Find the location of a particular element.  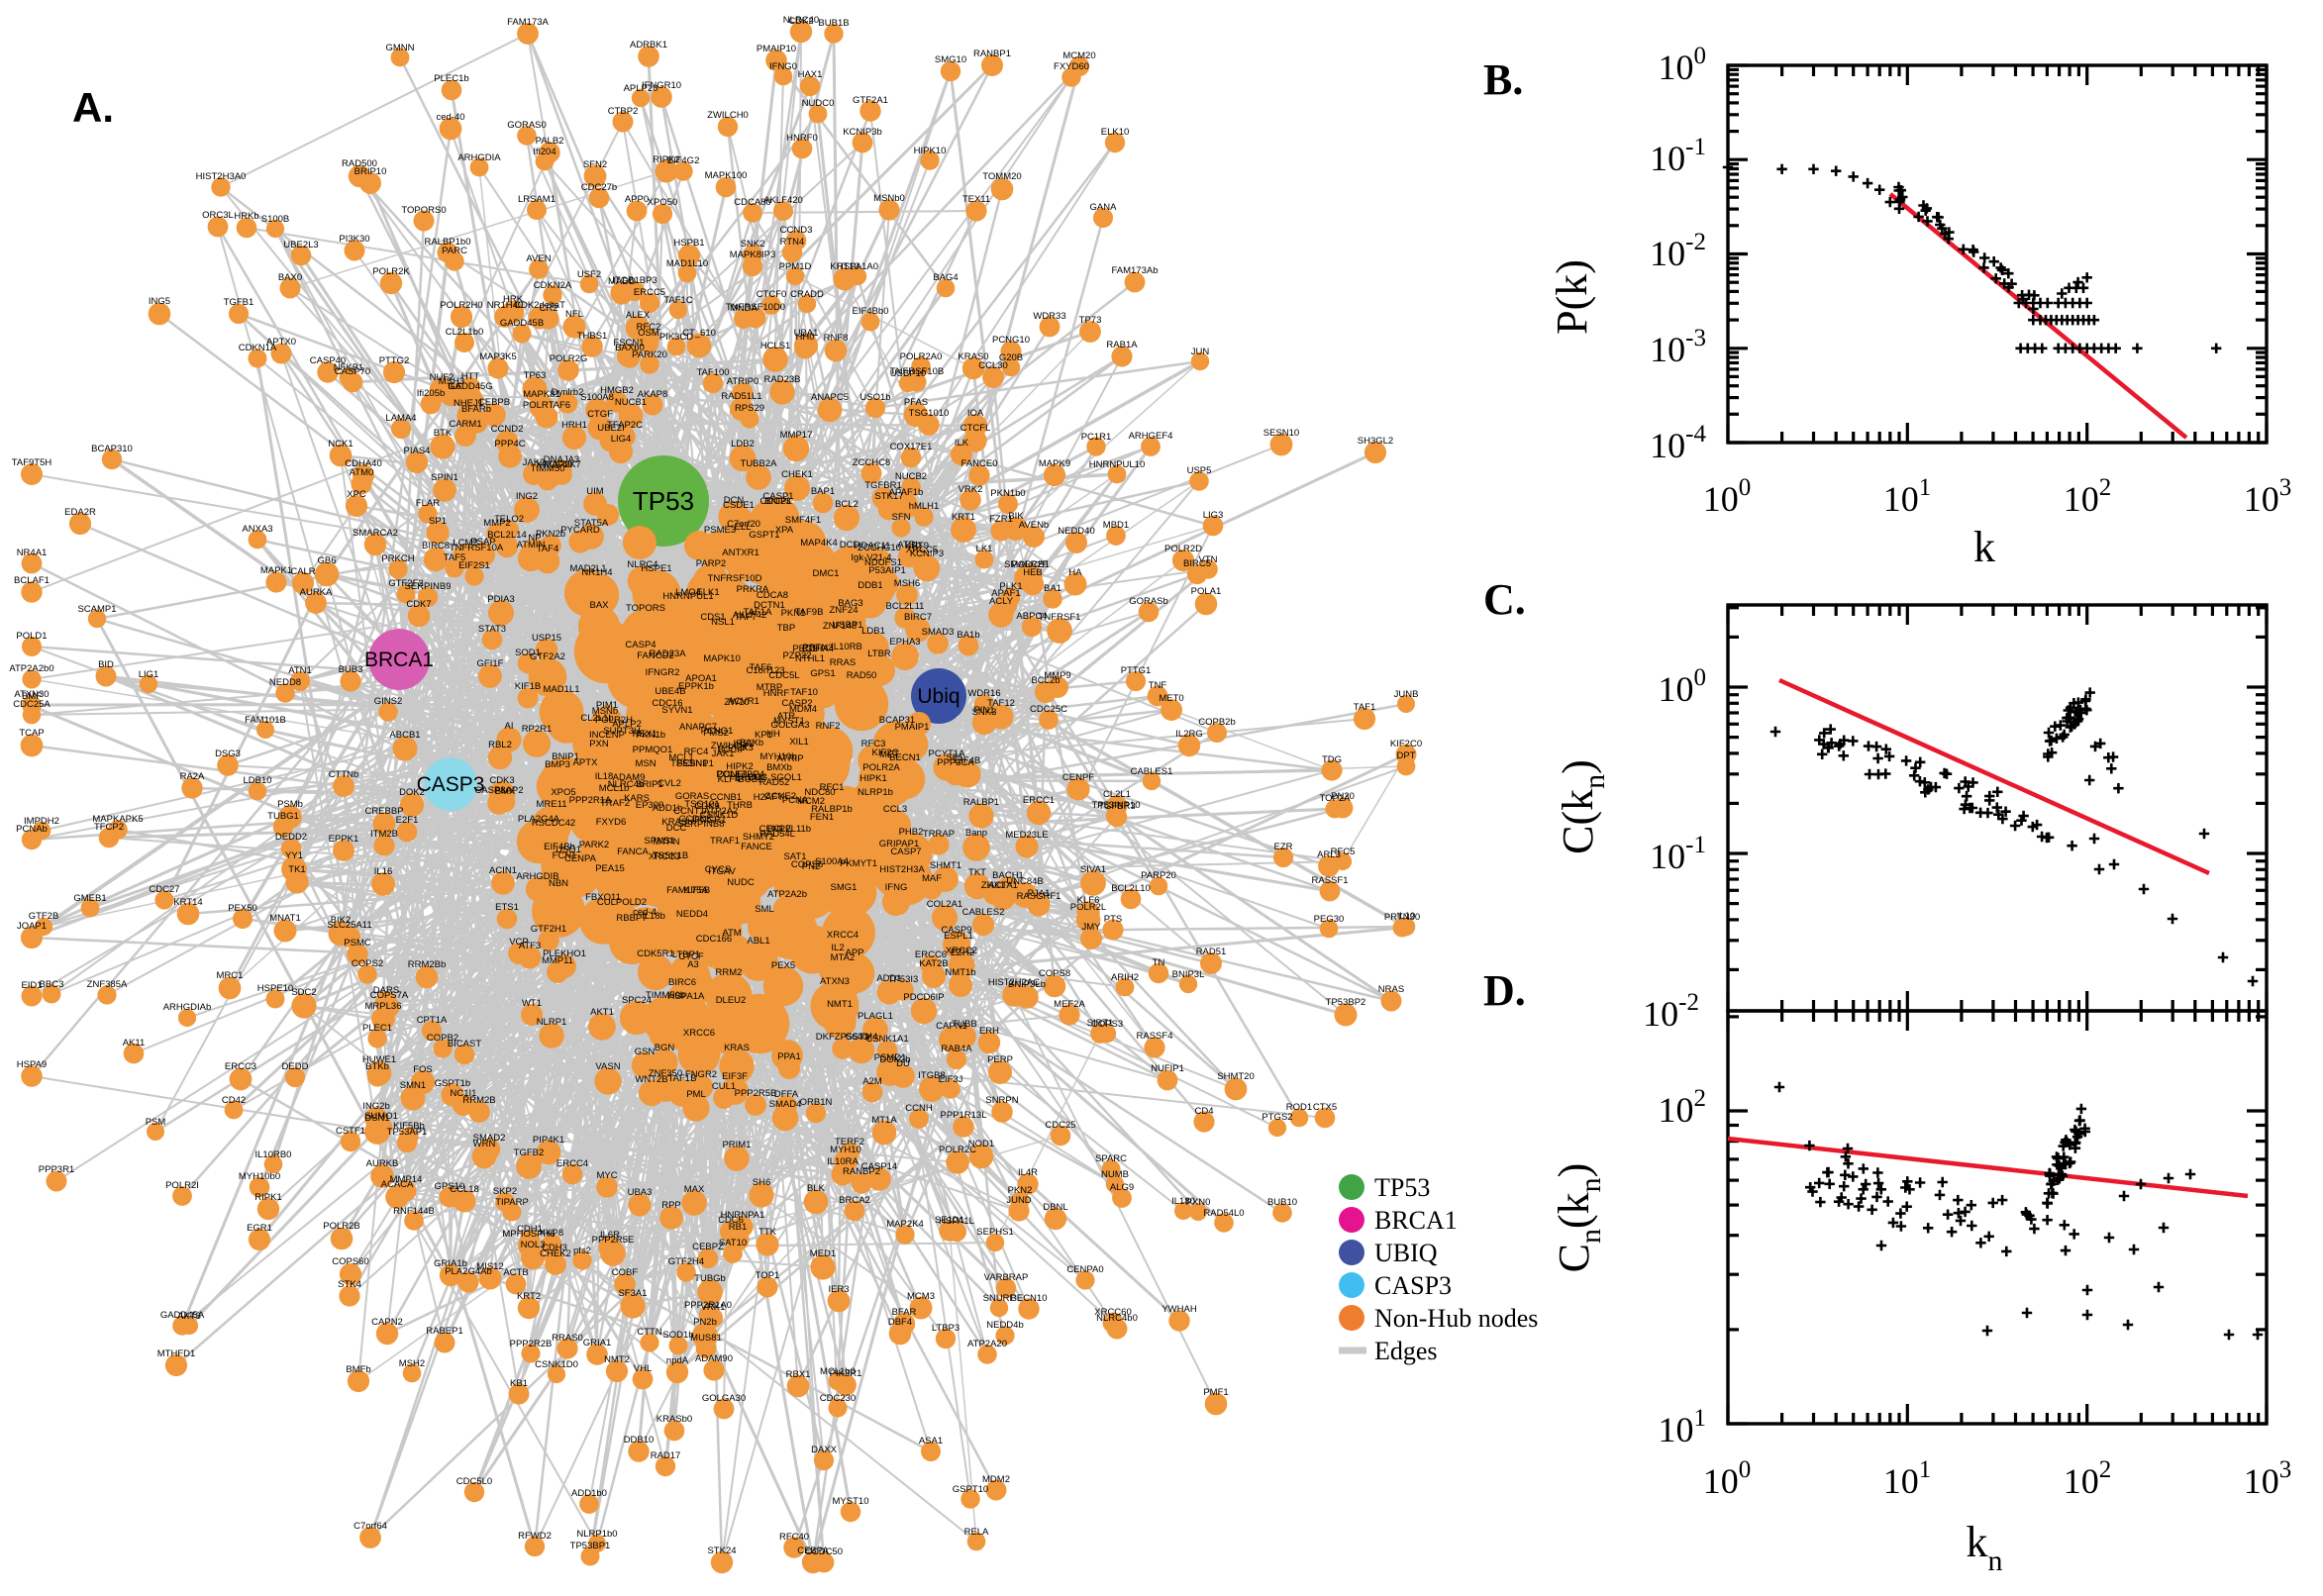

svg-text: MYST10 is located at coordinates (851, 1501).